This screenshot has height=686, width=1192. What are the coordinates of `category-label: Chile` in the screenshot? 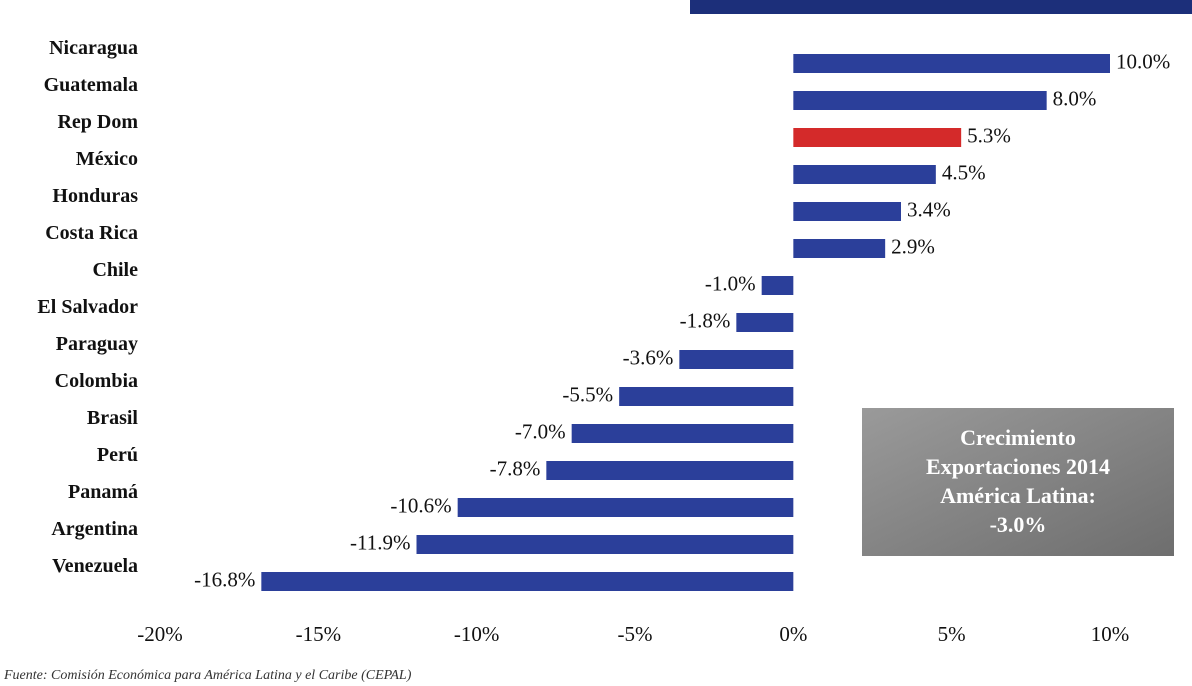 It's located at (115, 270).